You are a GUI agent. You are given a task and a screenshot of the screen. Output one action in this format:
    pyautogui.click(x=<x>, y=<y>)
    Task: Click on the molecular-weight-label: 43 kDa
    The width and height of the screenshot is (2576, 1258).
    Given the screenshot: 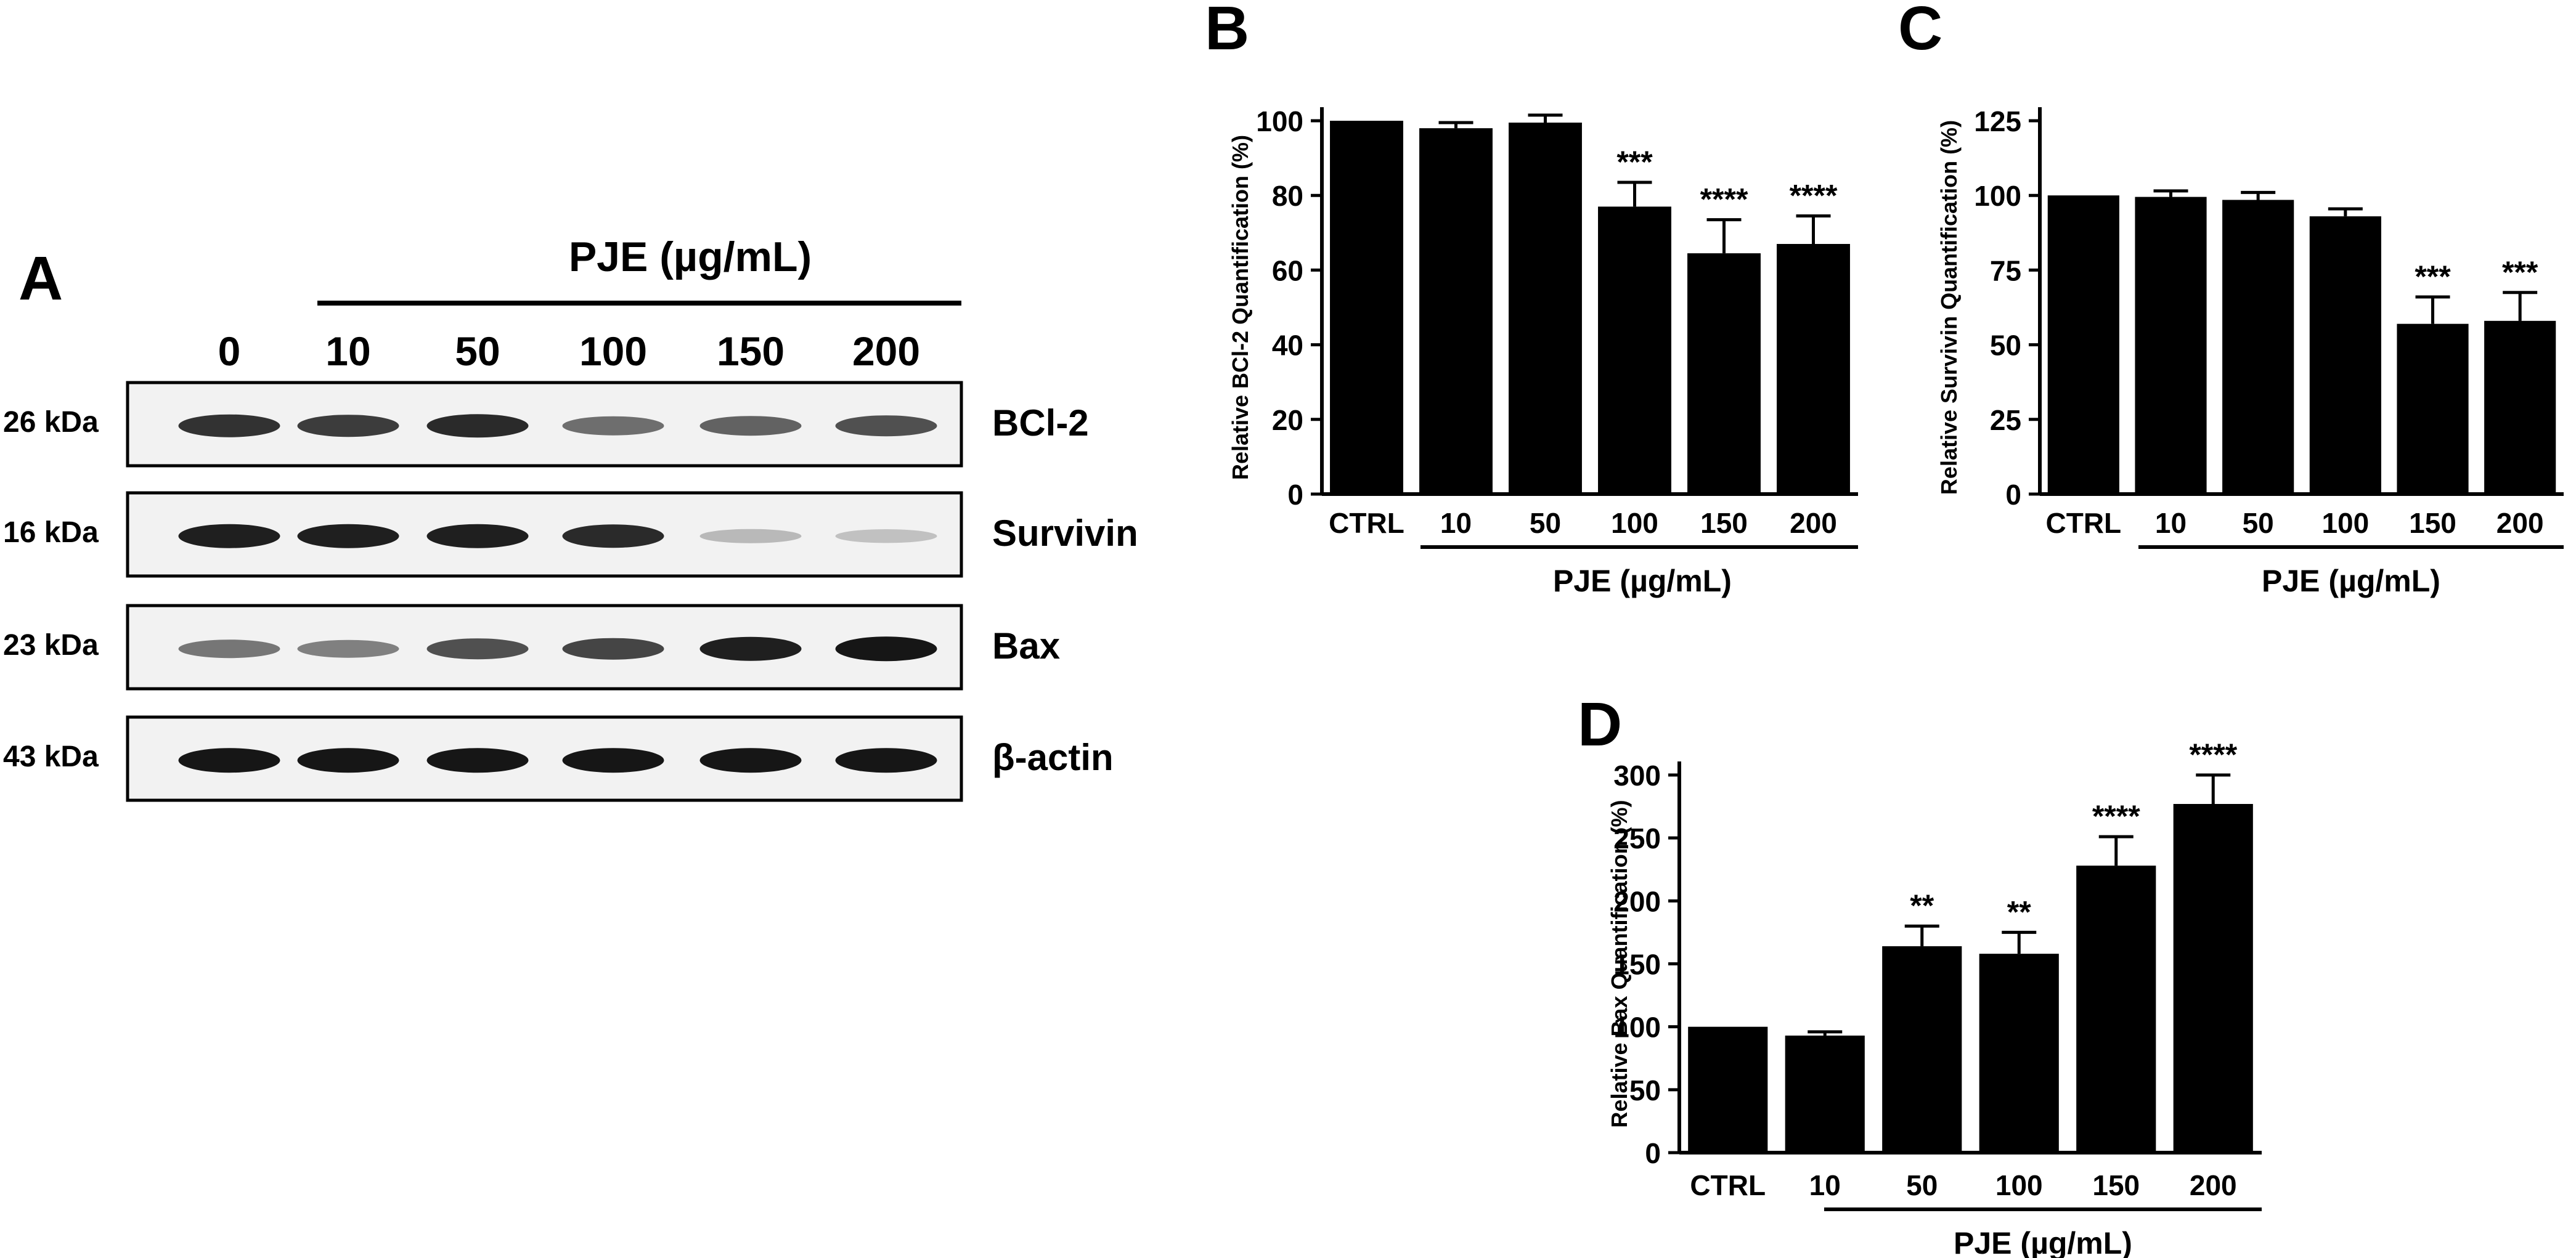 What is the action you would take?
    pyautogui.click(x=51, y=757)
    